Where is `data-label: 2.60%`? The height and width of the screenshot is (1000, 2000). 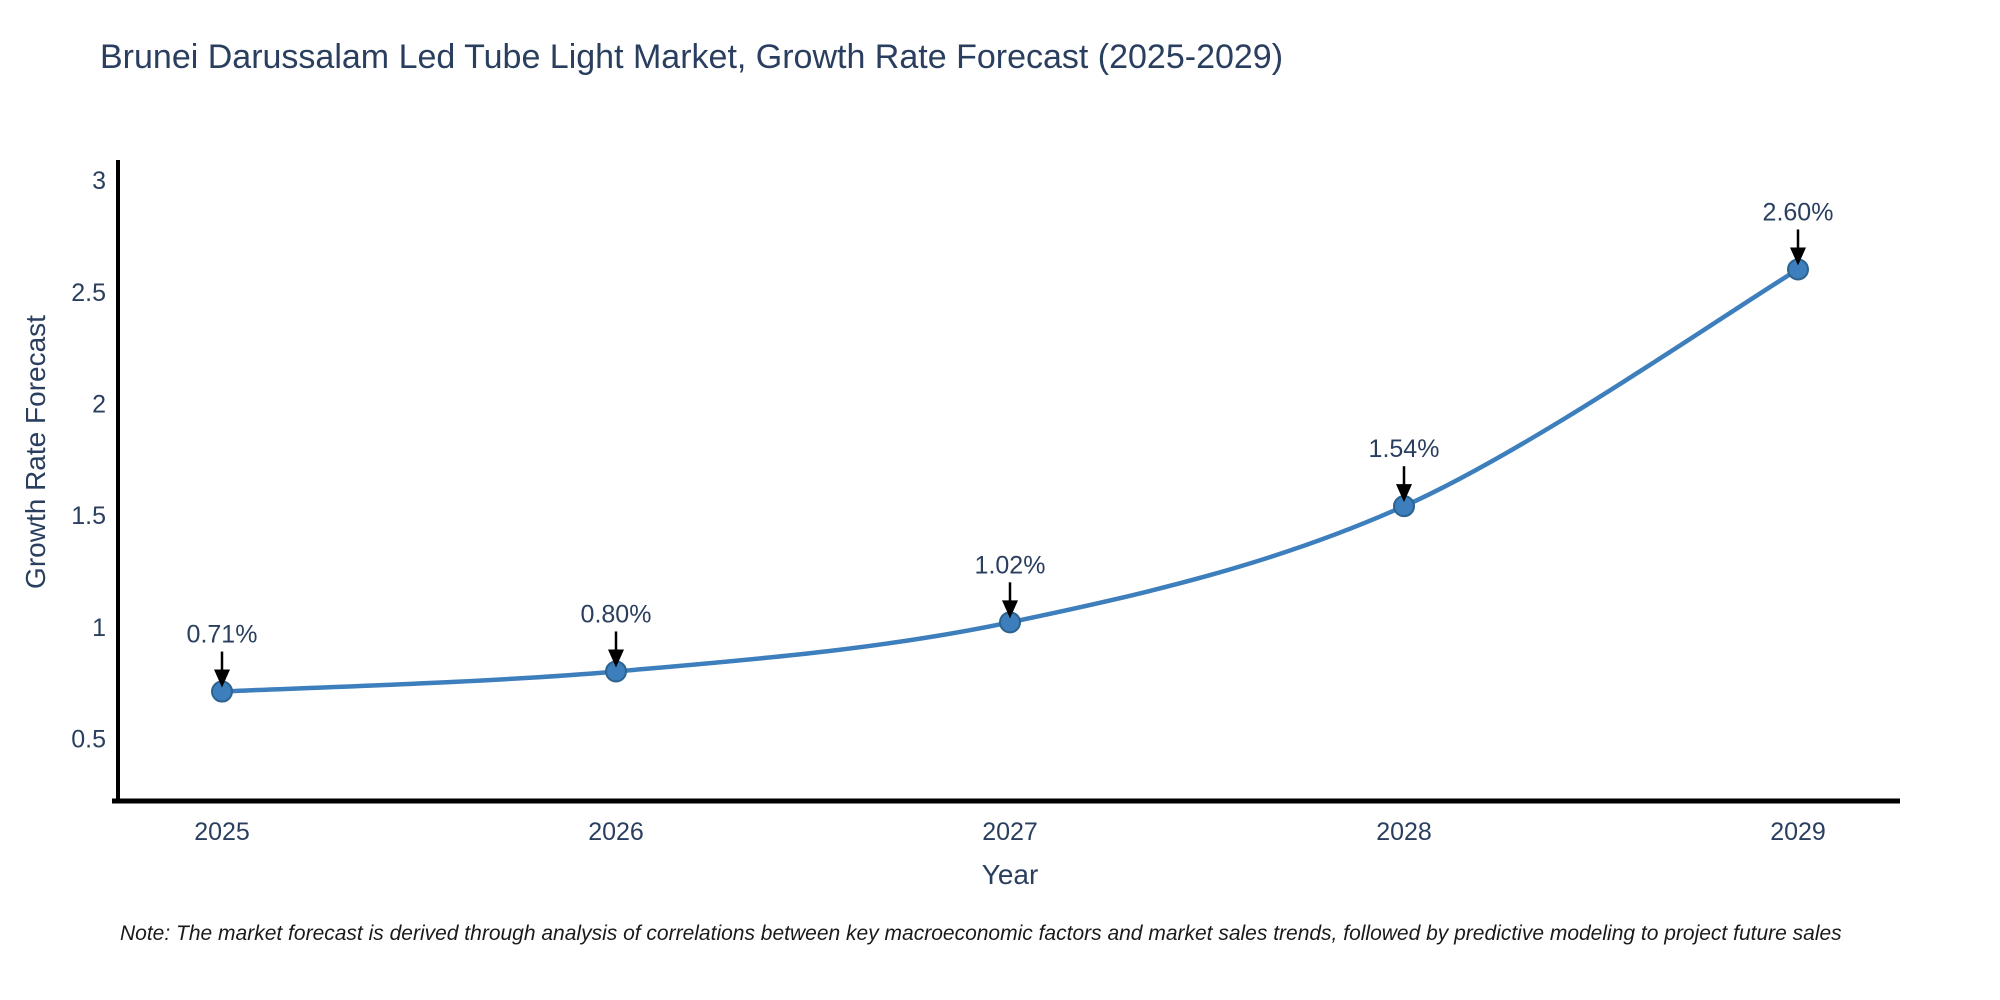
data-label: 2.60% is located at coordinates (1798, 212).